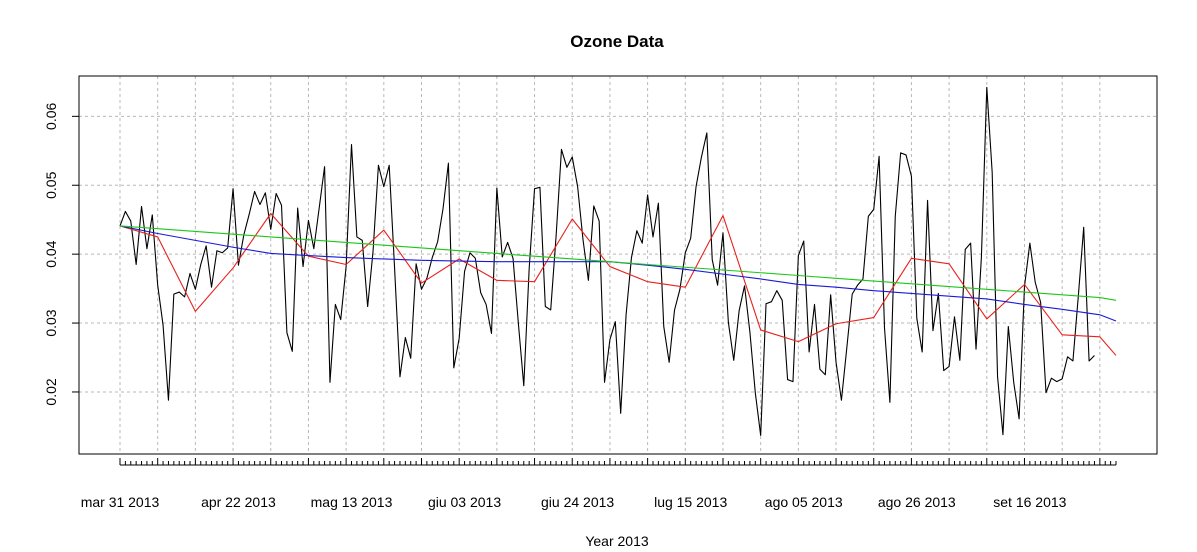  Describe the element at coordinates (51, 253) in the screenshot. I see `y-tick-label: 0.04` at that location.